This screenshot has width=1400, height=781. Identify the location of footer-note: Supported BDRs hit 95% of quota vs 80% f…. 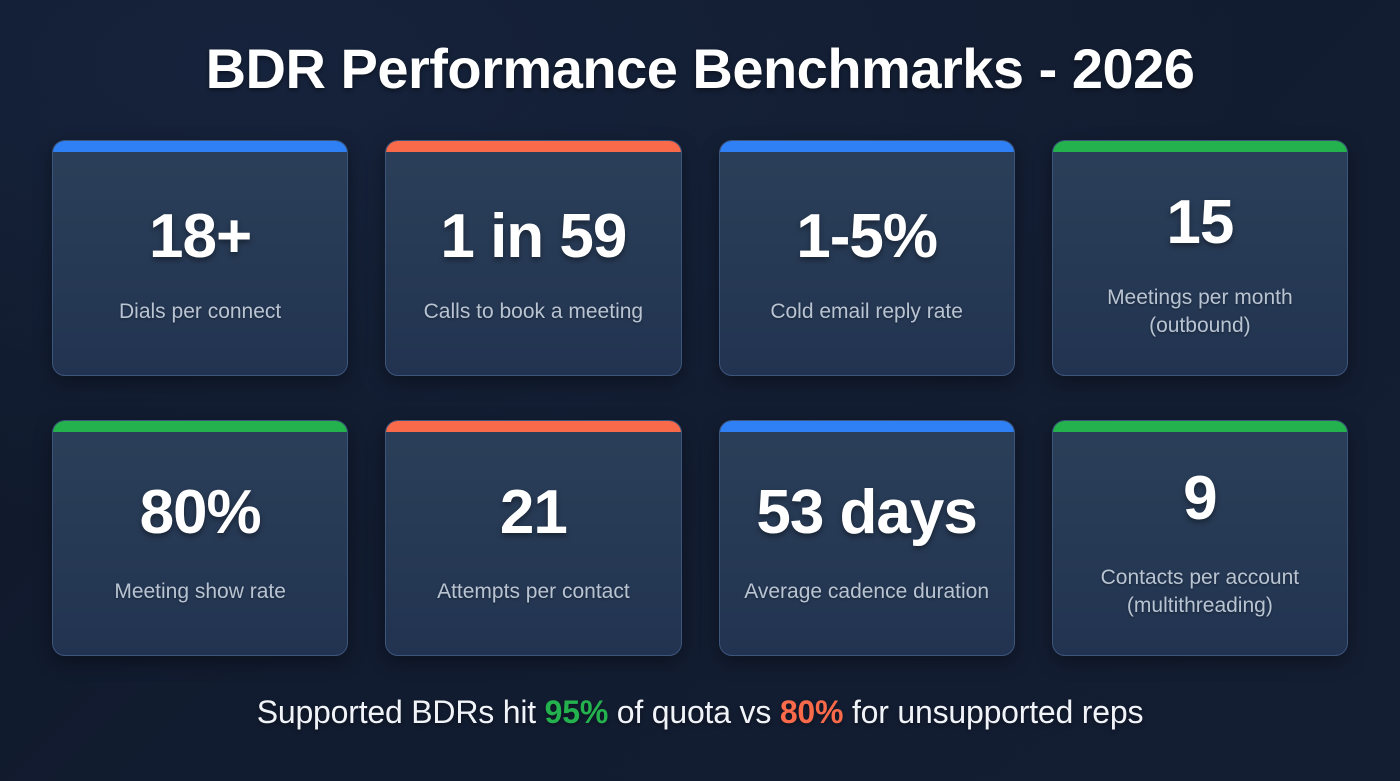
(700, 712).